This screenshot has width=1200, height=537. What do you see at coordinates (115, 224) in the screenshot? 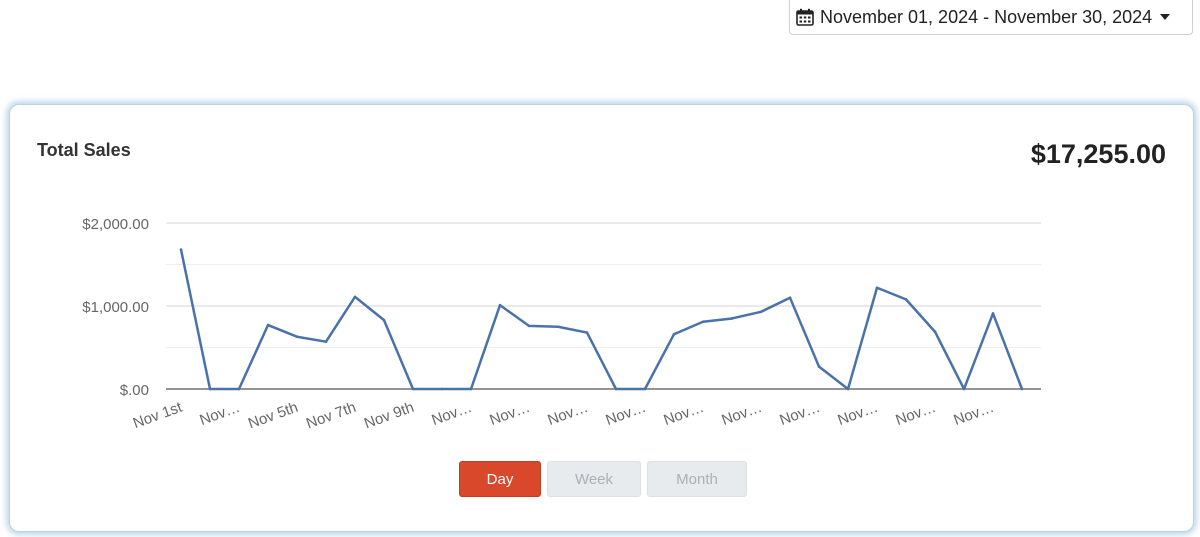
I see `y-tick-label: $2,000.00` at bounding box center [115, 224].